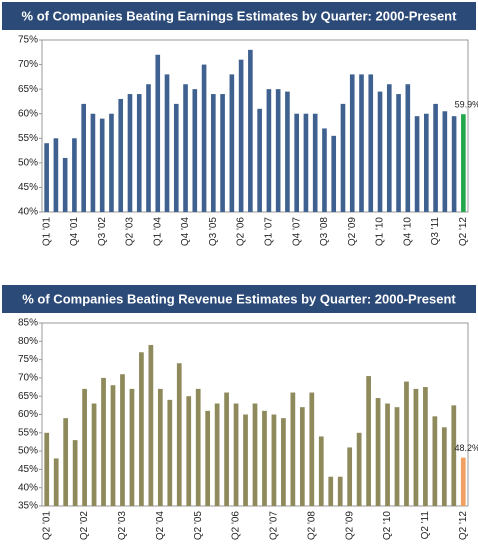  Describe the element at coordinates (46, 232) in the screenshot. I see `x-tick-label: Q1 '01` at that location.